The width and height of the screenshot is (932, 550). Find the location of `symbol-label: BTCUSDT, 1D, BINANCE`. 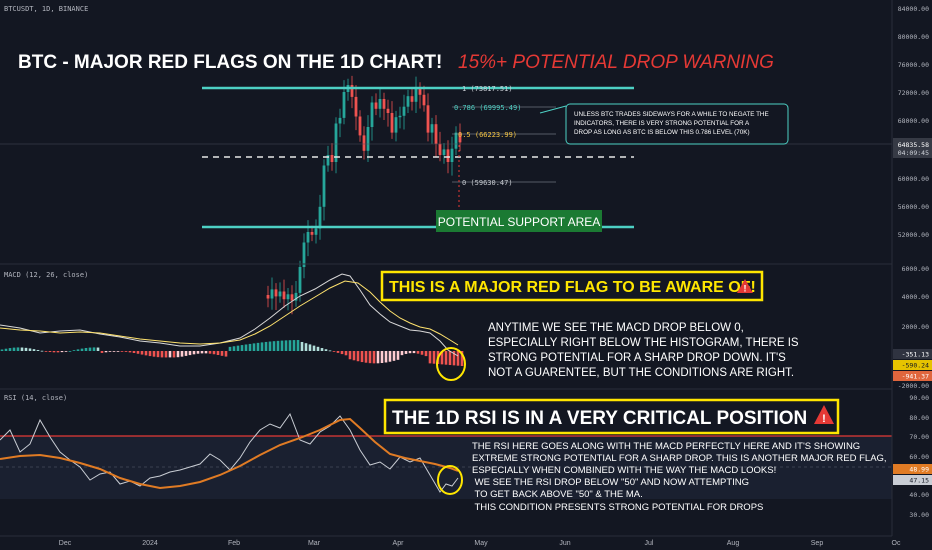

symbol-label: BTCUSDT, 1D, BINANCE is located at coordinates (46, 9).